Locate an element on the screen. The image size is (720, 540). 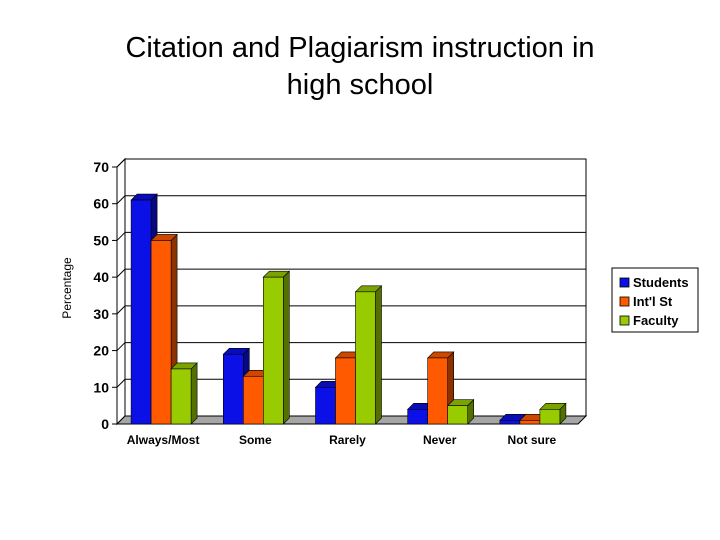
y-tick-label: 40 is located at coordinates (101, 277).